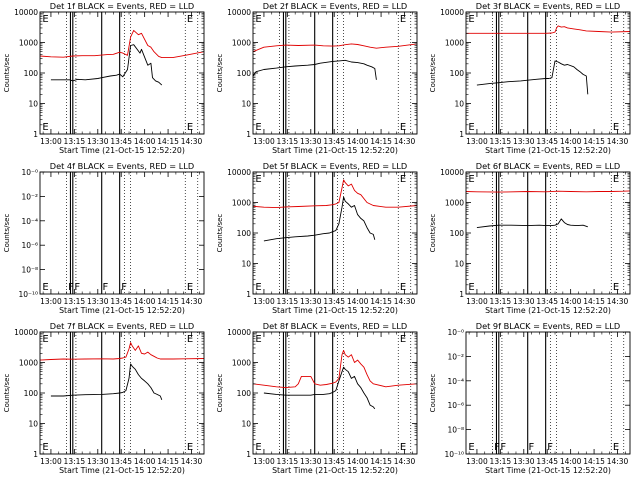 The height and width of the screenshot is (484, 640). I want to click on chart-title: Det 6f BLACK = Events, RED = LLD, so click(548, 166).